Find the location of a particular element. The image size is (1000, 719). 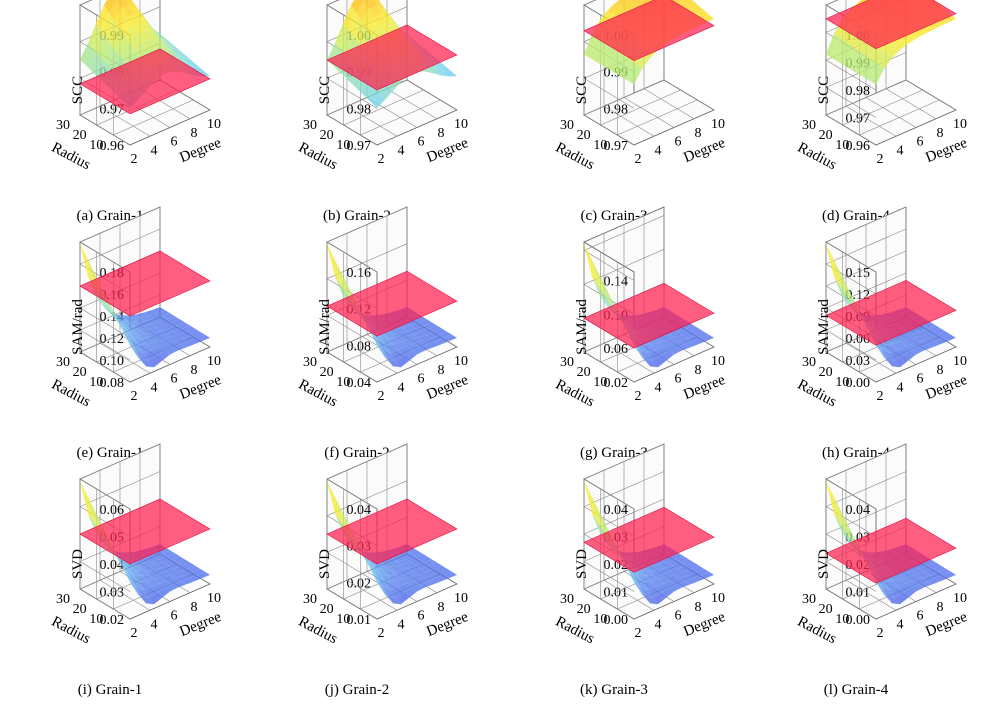

z-tick-label: 0.98 is located at coordinates (359, 109).